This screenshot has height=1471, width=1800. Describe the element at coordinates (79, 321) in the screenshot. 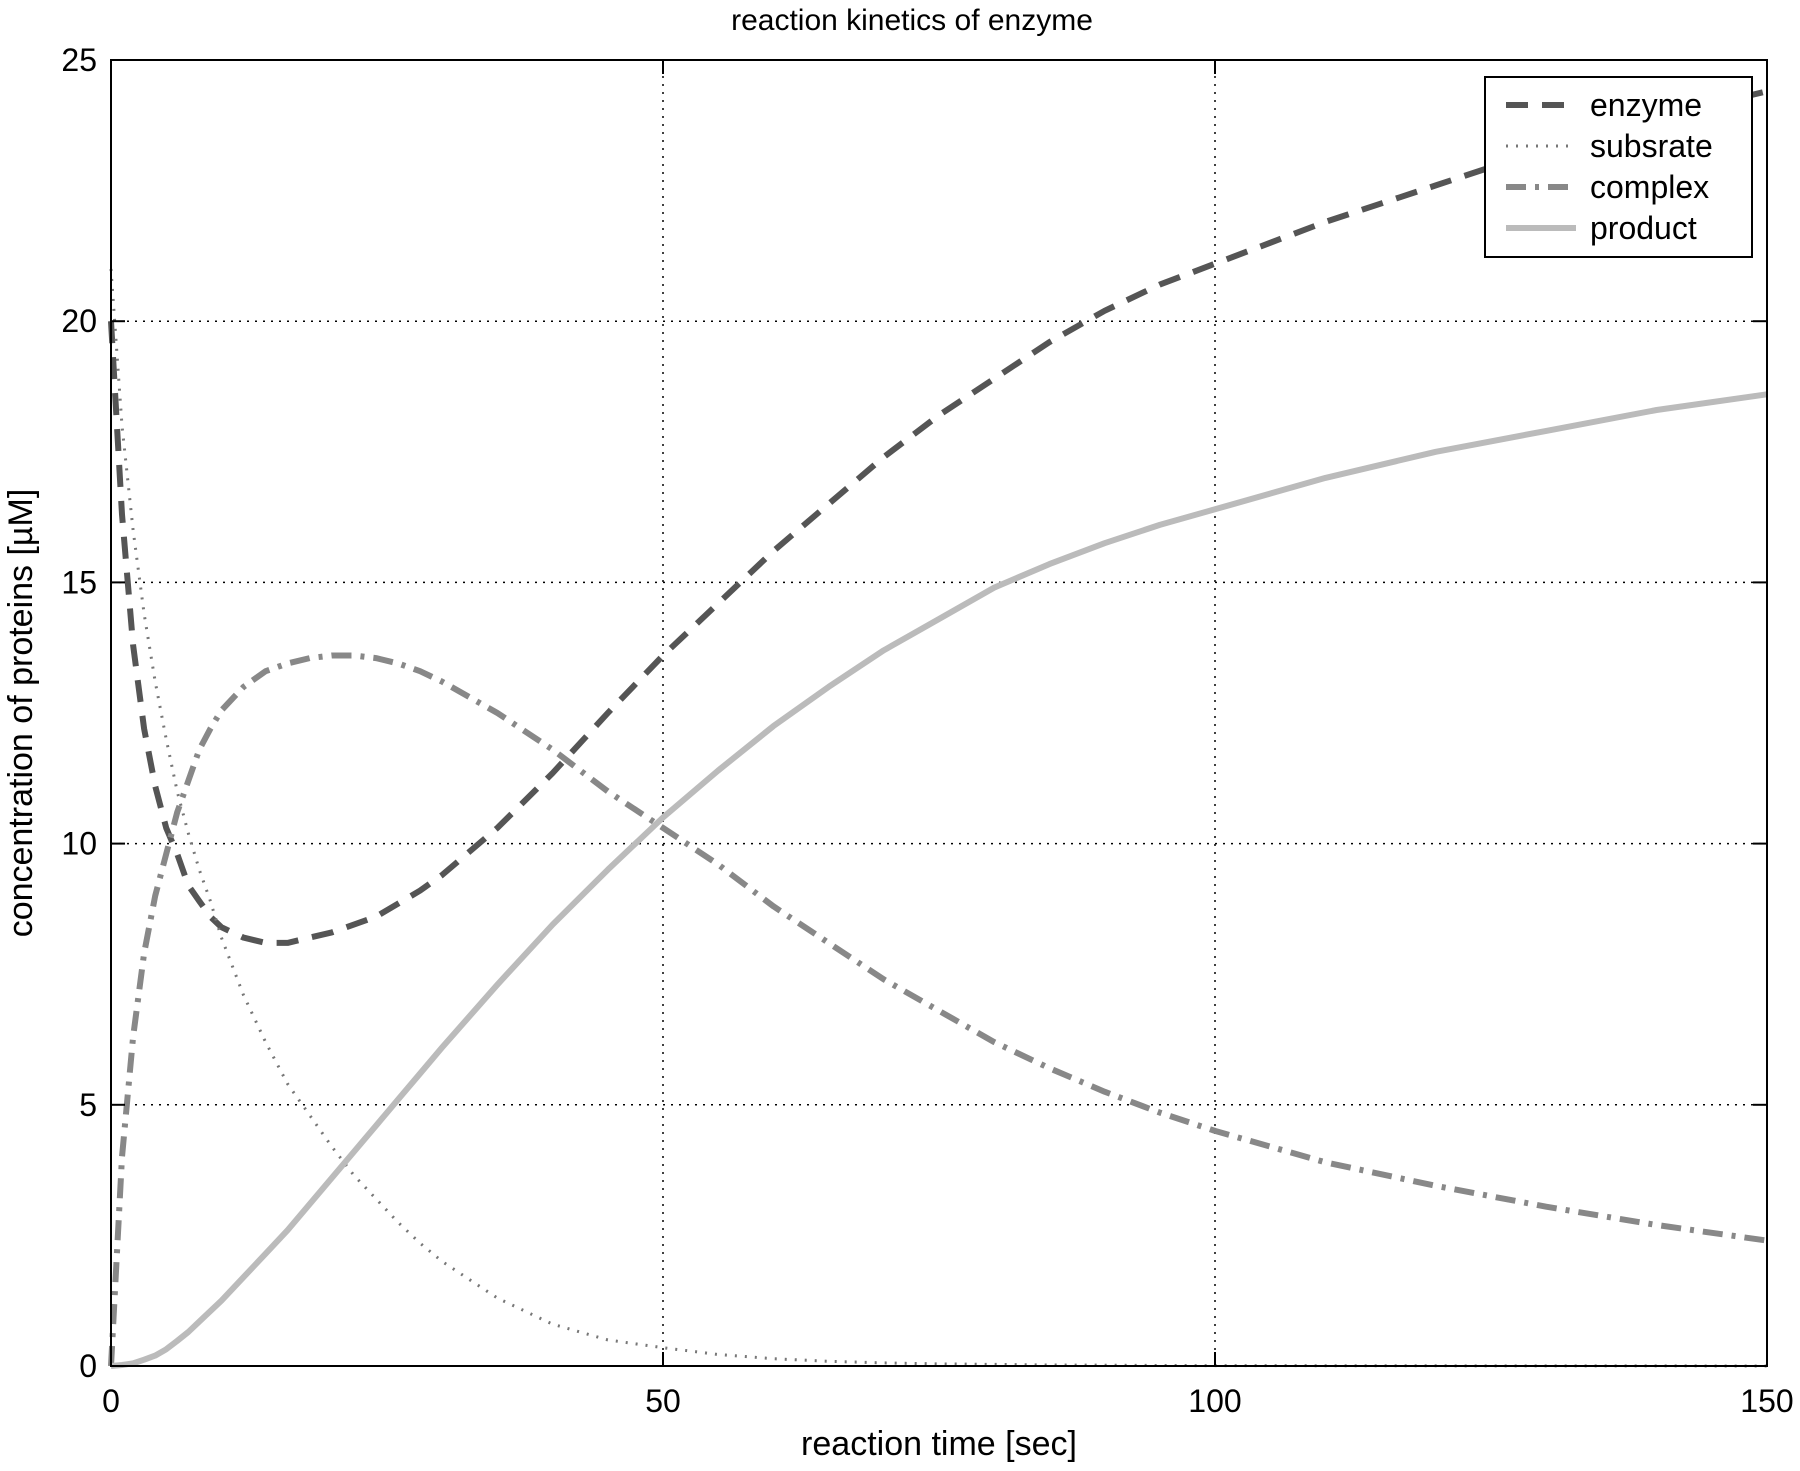

I see `y-tick-label: 20` at that location.